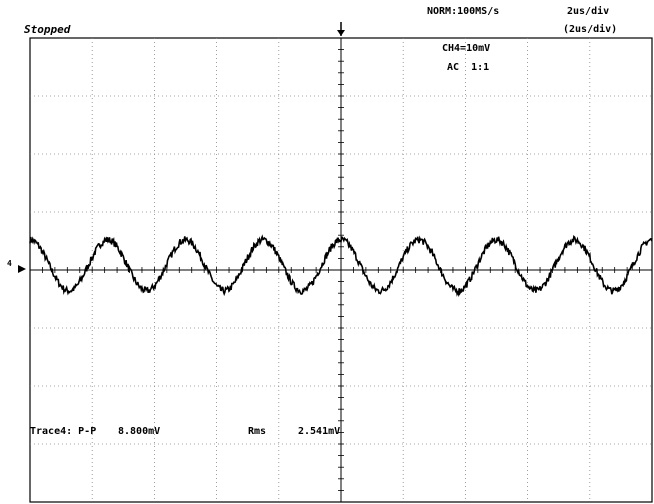 The width and height of the screenshot is (654, 504). What do you see at coordinates (63, 431) in the screenshot?
I see `trace-measure-label: Trace4: P-P` at bounding box center [63, 431].